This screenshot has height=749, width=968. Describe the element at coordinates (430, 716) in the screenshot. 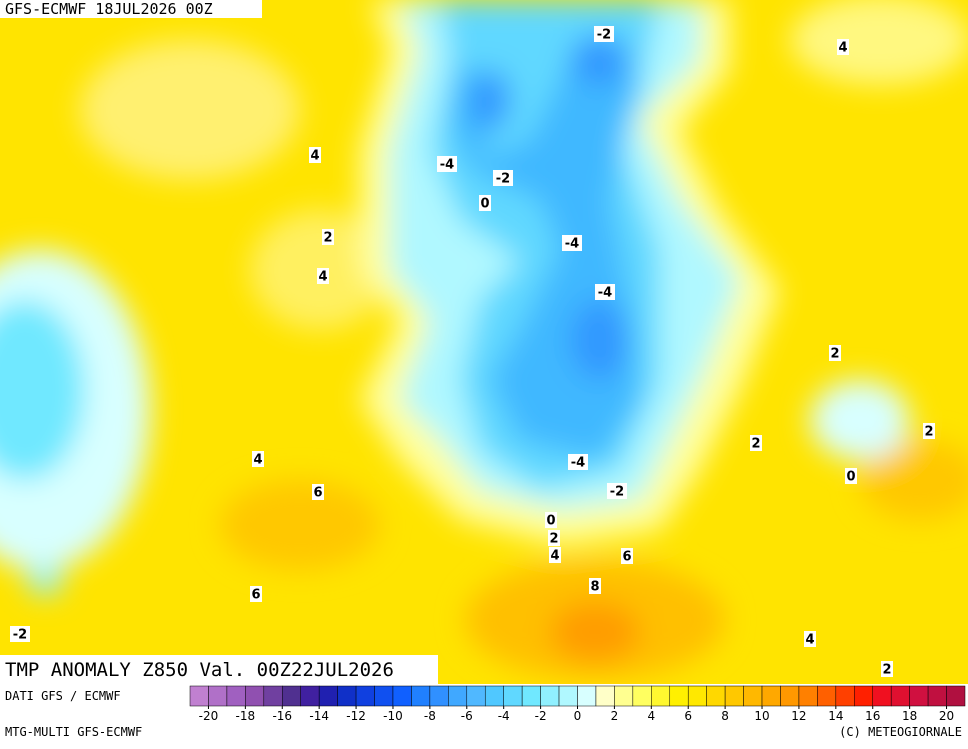

I see `colorbar-tick-label: -8` at that location.